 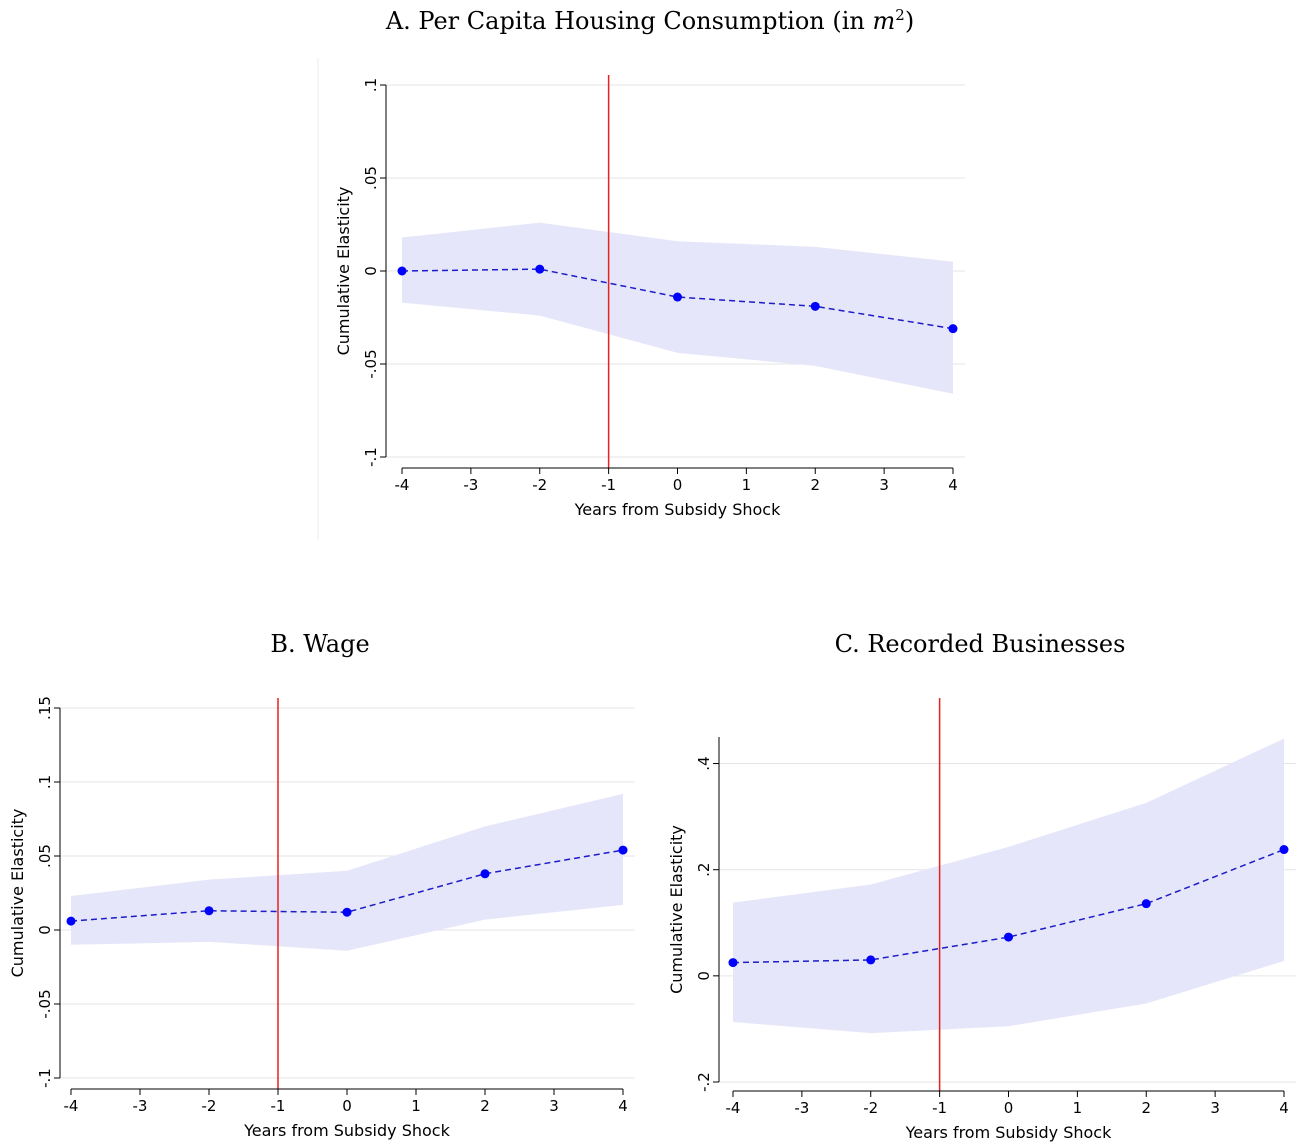 What do you see at coordinates (343, 271) in the screenshot?
I see `panel-a-y-axis-title: Cumulative Elasticity` at bounding box center [343, 271].